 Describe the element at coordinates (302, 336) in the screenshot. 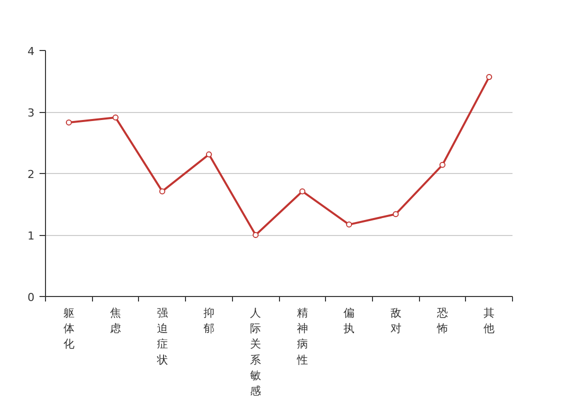

I see `x-tick-label: 精神病性` at that location.